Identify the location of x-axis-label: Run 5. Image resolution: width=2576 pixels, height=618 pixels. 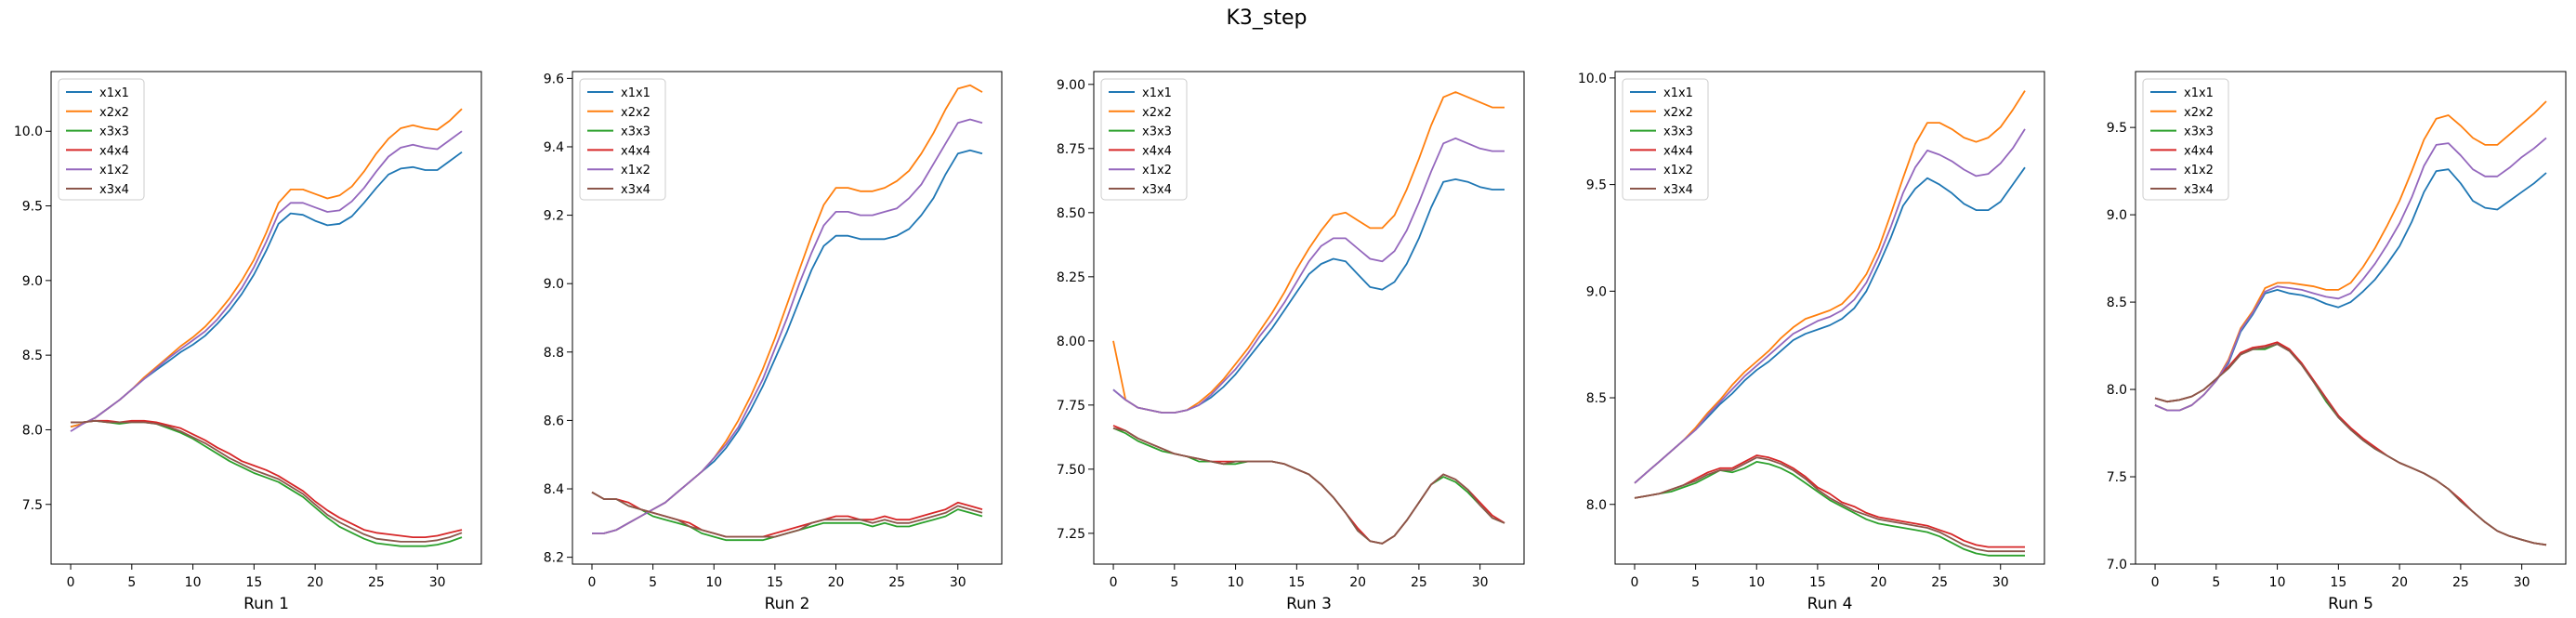
(2350, 604).